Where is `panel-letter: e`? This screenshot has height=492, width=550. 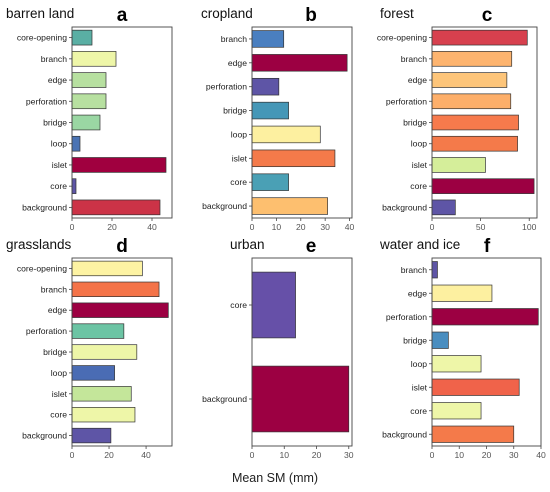
panel-letter: e is located at coordinates (311, 246).